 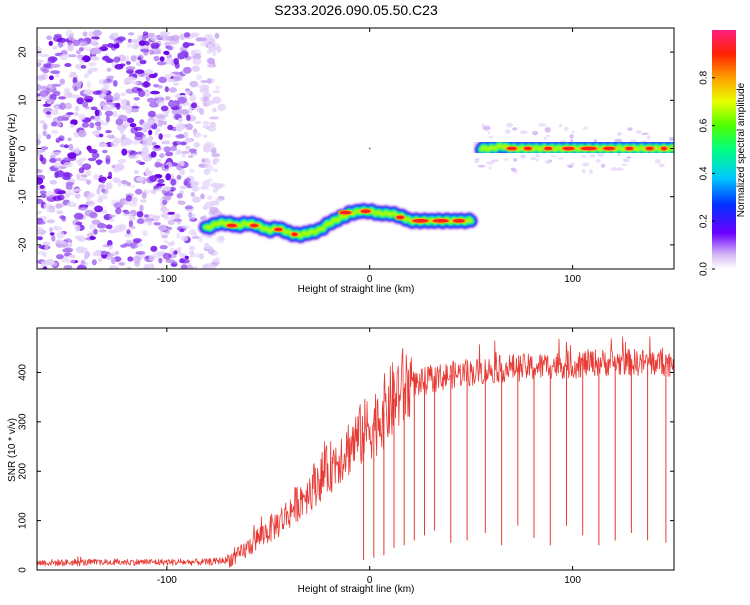 What do you see at coordinates (572, 279) in the screenshot?
I see `x-tick-label: 100` at bounding box center [572, 279].